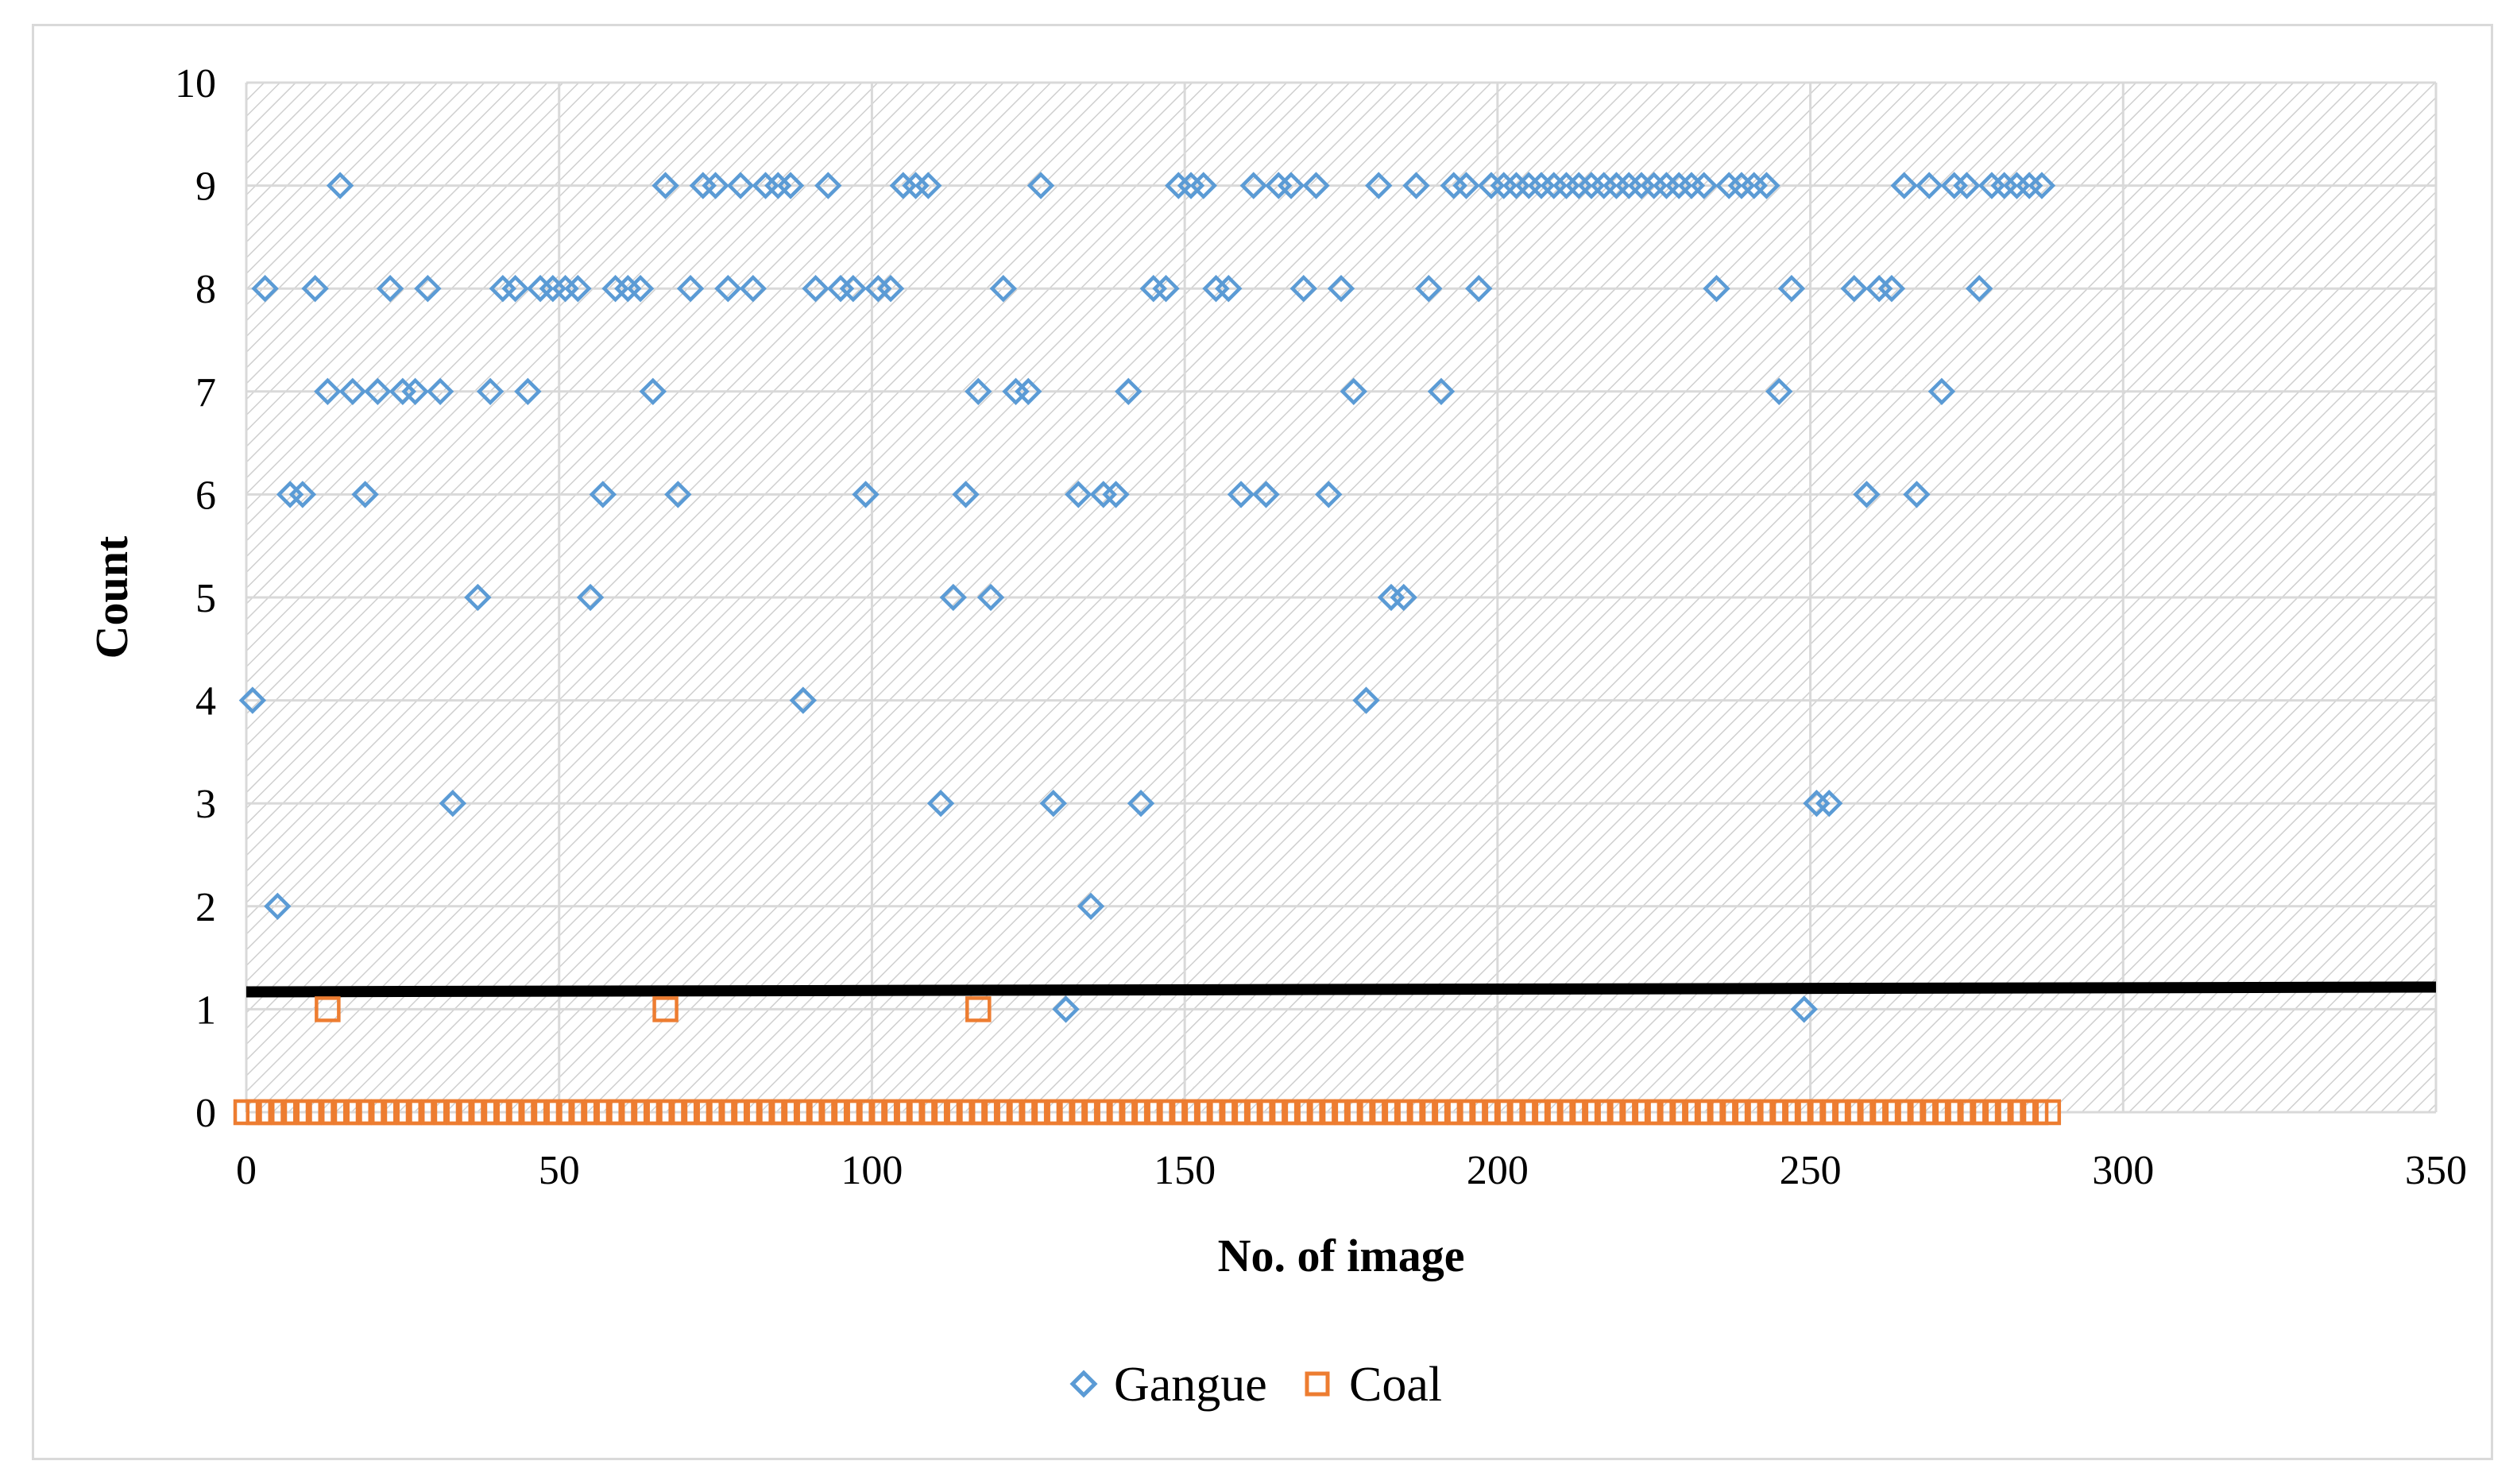 The width and height of the screenshot is (2517, 1484). Describe the element at coordinates (1341, 990) in the screenshot. I see `threshold-line-group` at that location.